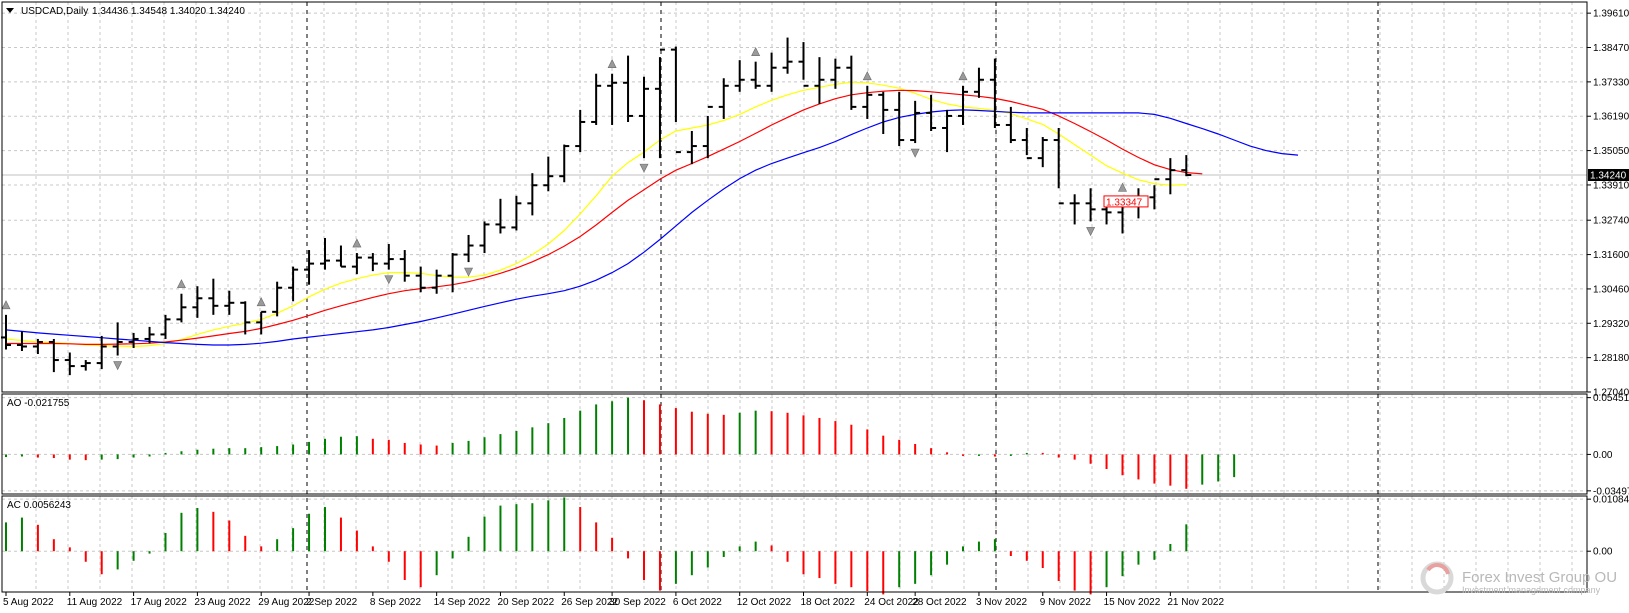  What do you see at coordinates (1611, 255) in the screenshot?
I see `price-axis-label: 1.31600` at bounding box center [1611, 255].